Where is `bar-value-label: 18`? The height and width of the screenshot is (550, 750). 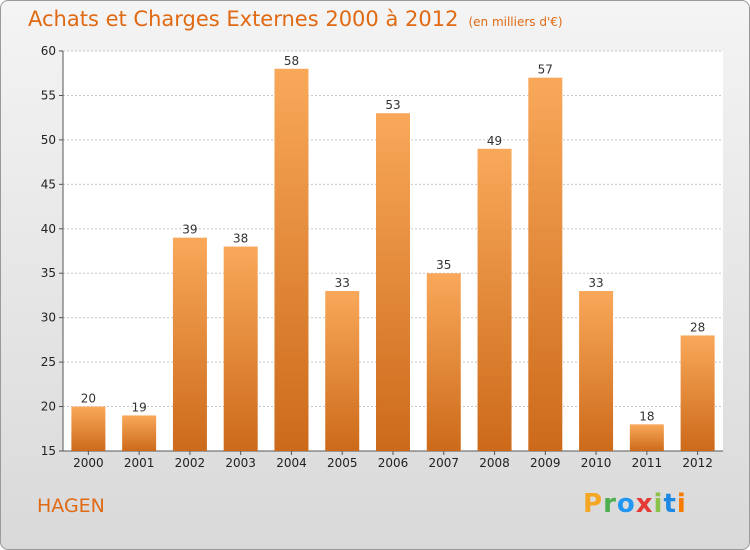 bar-value-label: 18 is located at coordinates (646, 416).